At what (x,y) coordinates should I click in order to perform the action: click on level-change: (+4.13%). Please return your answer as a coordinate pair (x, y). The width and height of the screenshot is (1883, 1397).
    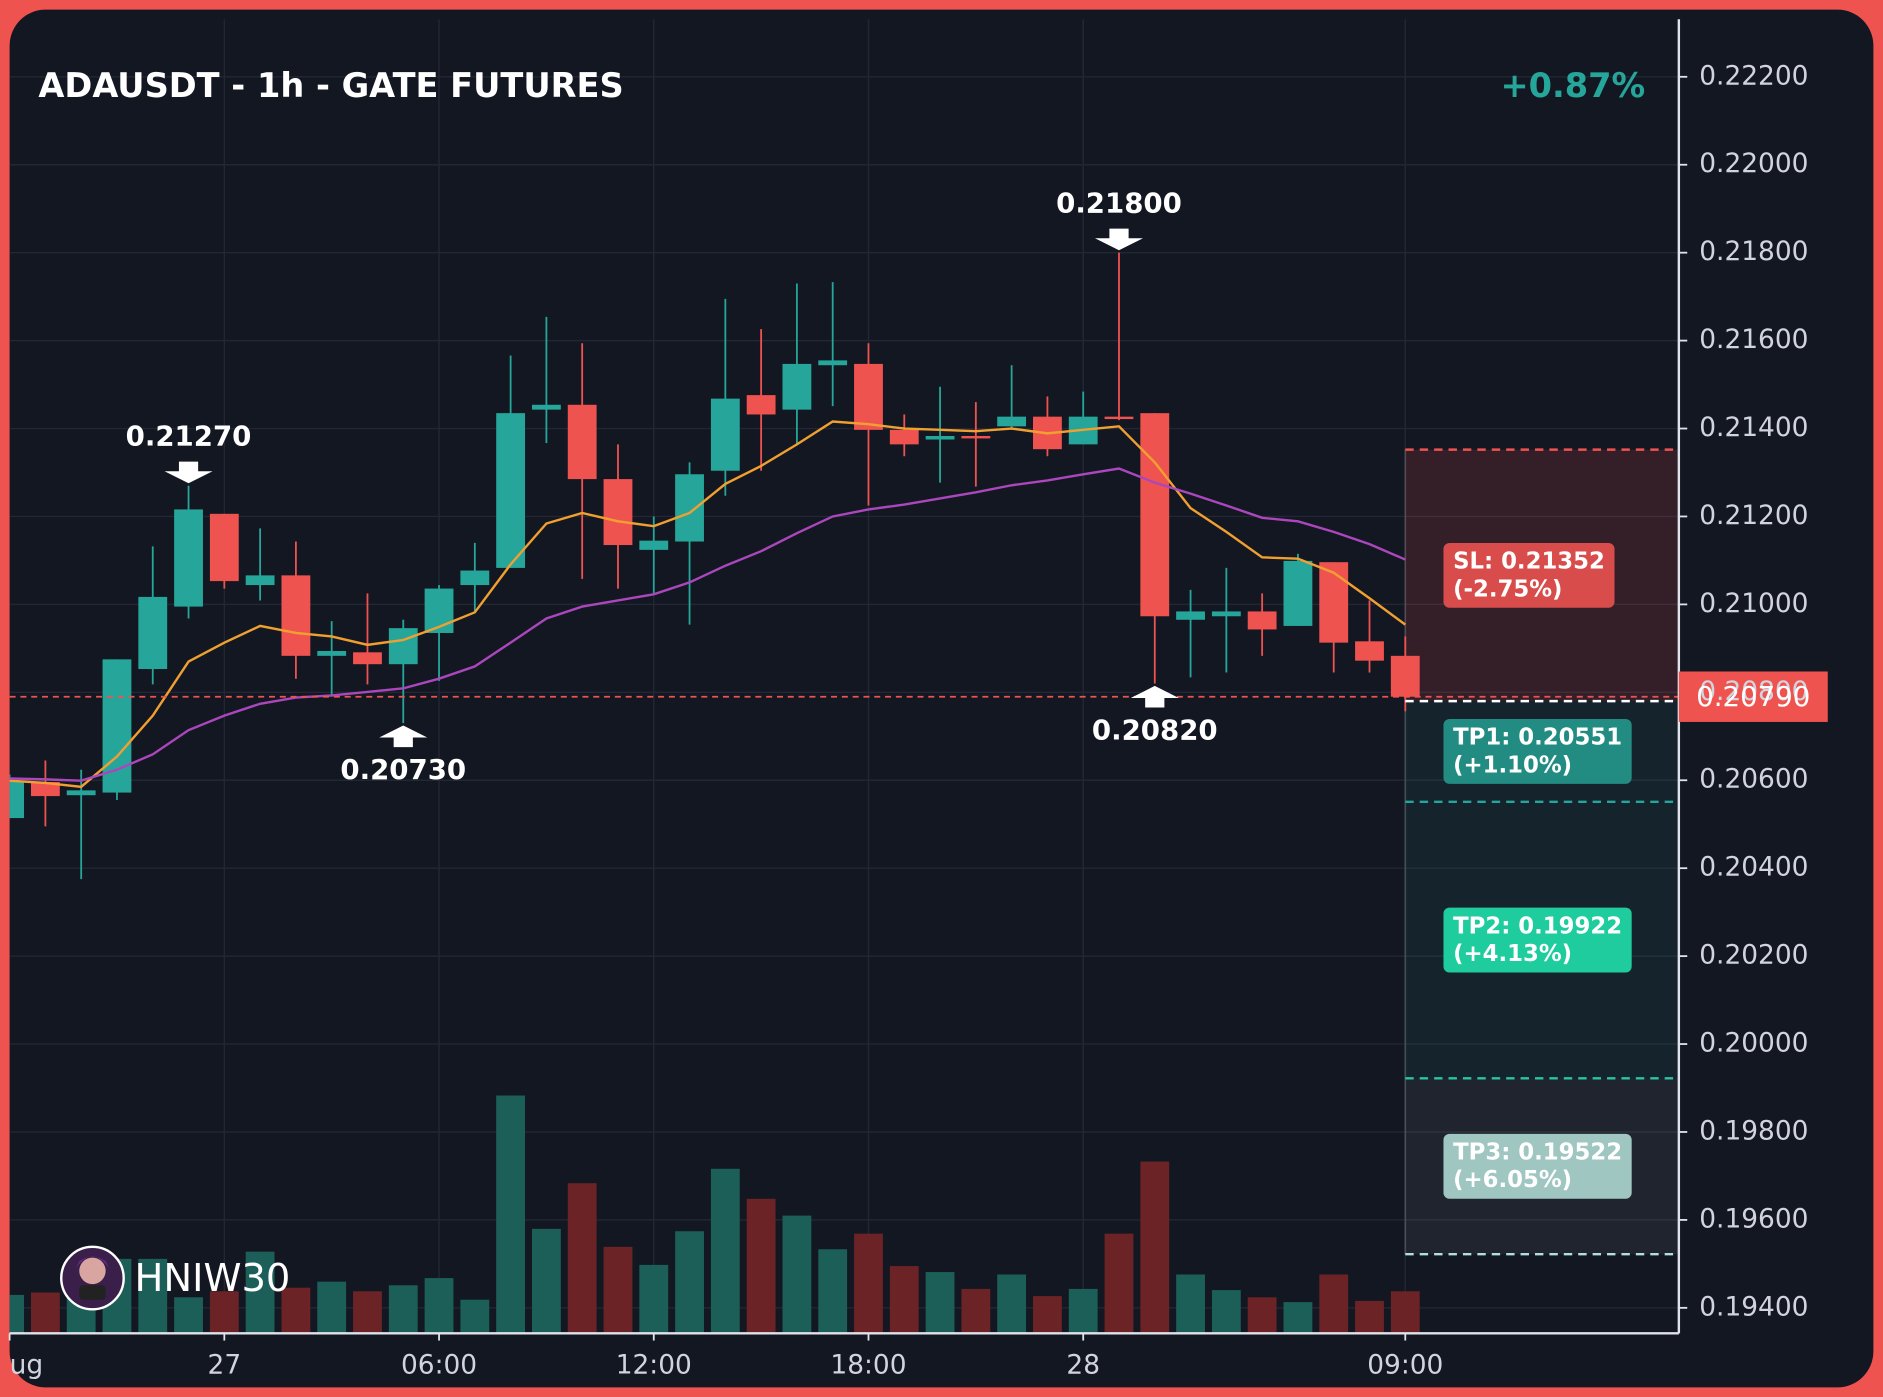
    Looking at the image, I should click on (1512, 954).